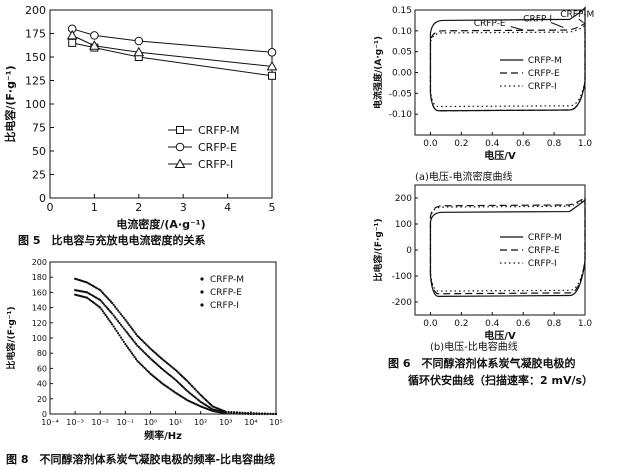 The height and width of the screenshot is (470, 626). Describe the element at coordinates (402, 11) in the screenshot. I see `fig6a-y-tick-label: 0.15` at that location.